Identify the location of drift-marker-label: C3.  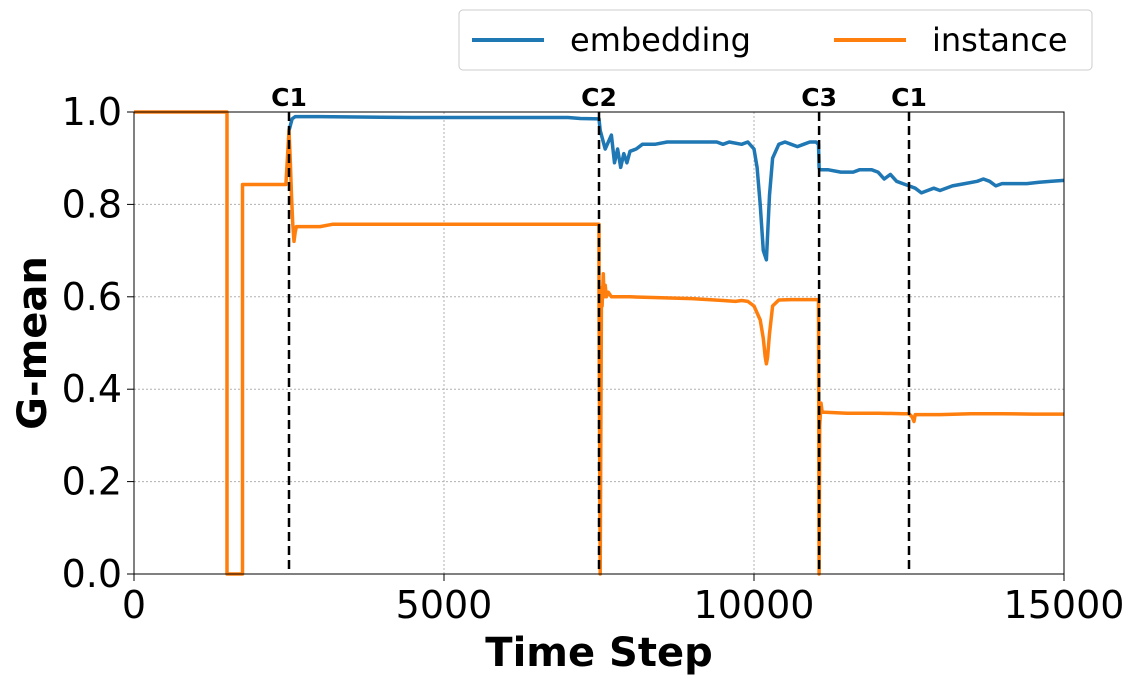
(819, 97).